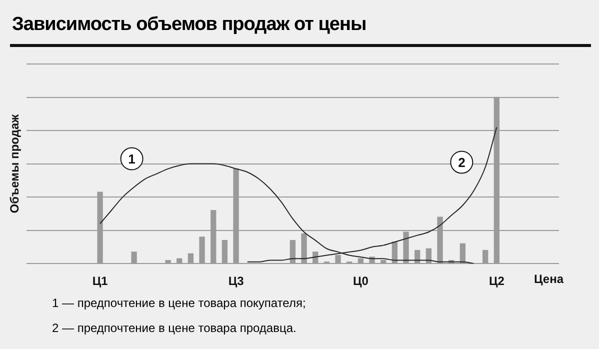 This screenshot has height=349, width=599. I want to click on x-tick-label: Ц2, so click(496, 281).